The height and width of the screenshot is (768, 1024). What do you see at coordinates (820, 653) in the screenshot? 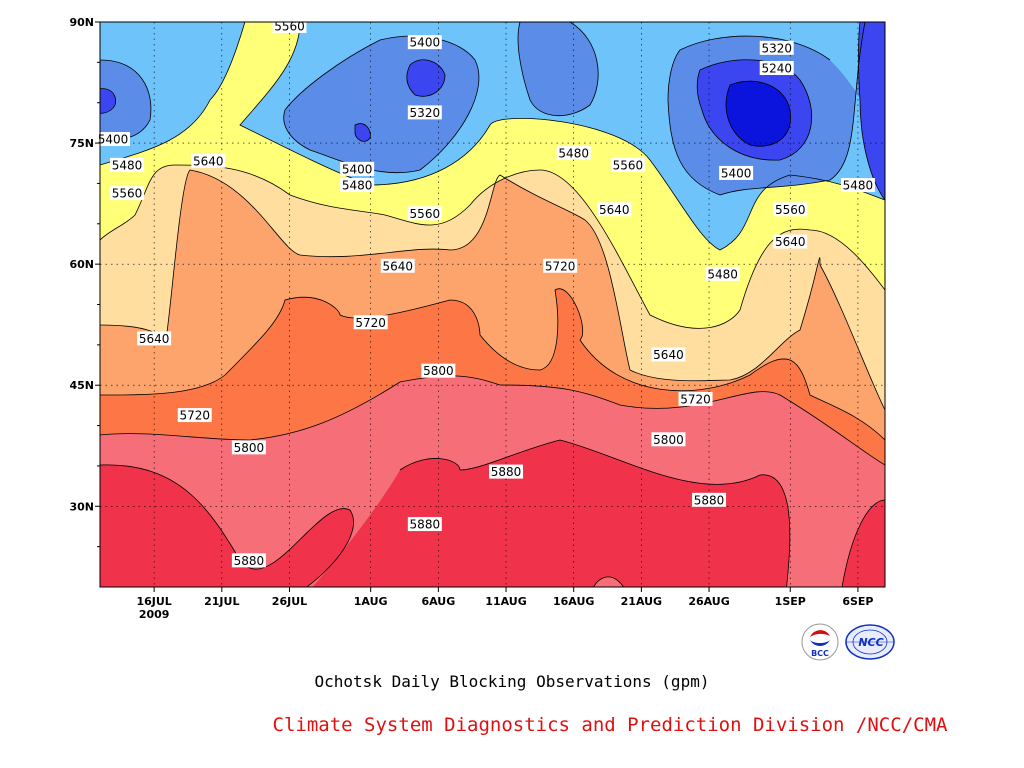
I see `bcc-logo-text: BCC` at bounding box center [820, 653].